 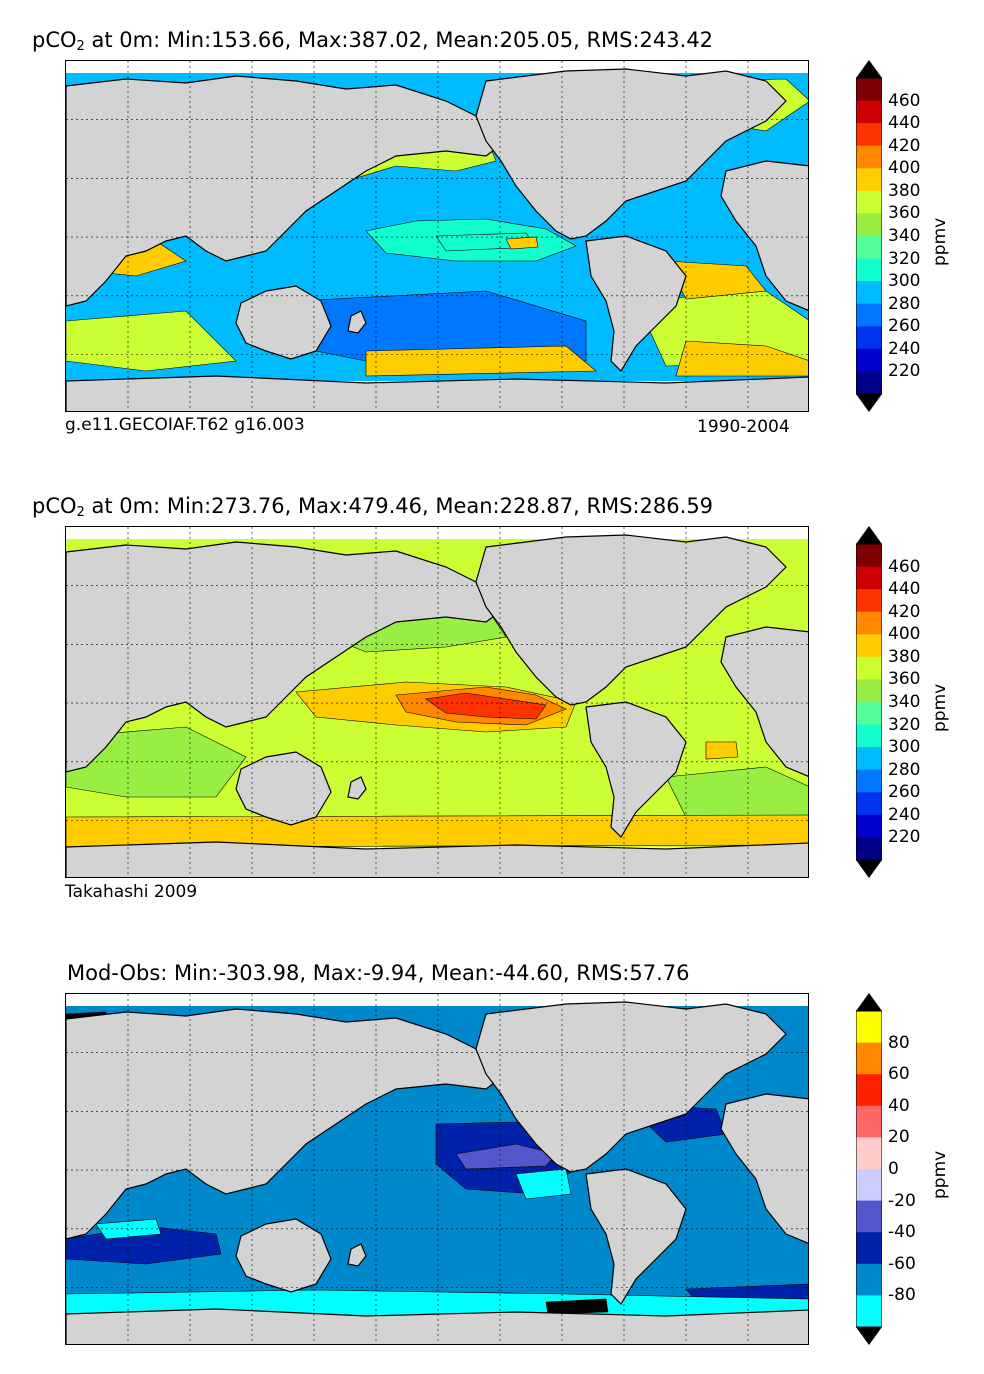 I want to click on panel2-colorbar-unit: ppmv, so click(x=940, y=707).